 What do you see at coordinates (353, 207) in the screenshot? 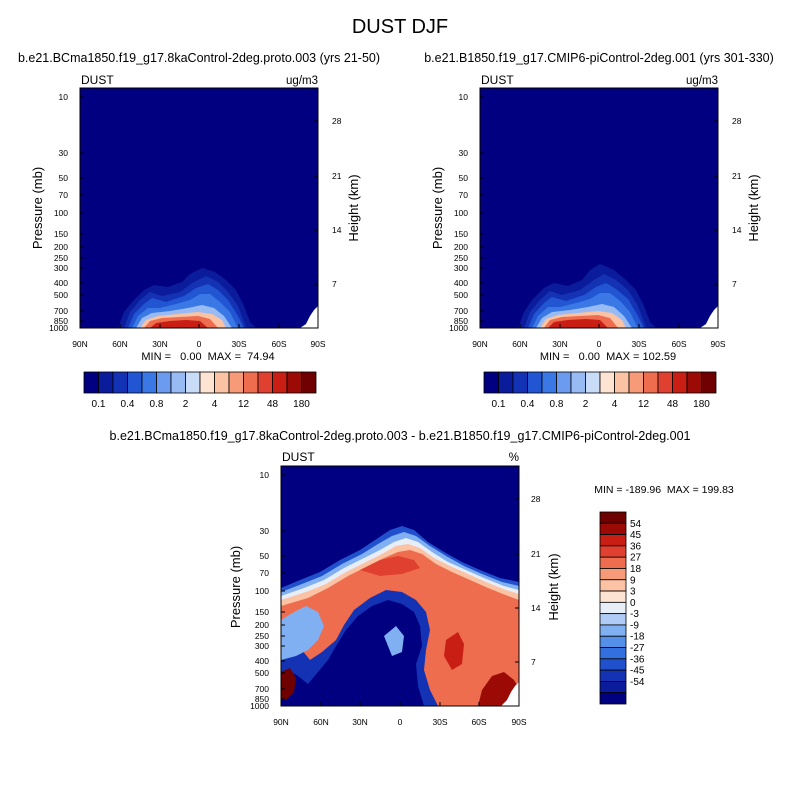
I see `y2-axis-label: Height (km)` at bounding box center [353, 207].